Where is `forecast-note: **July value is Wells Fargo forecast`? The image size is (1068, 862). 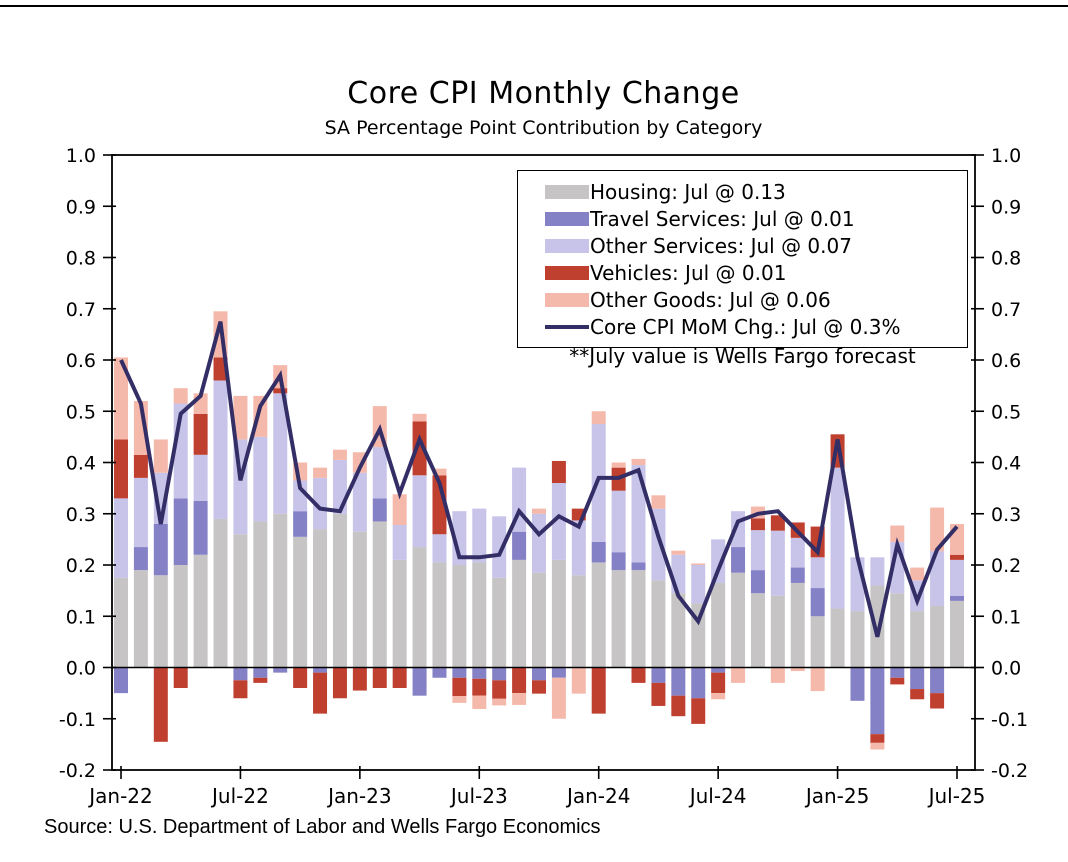 forecast-note: **July value is Wells Fargo forecast is located at coordinates (742, 356).